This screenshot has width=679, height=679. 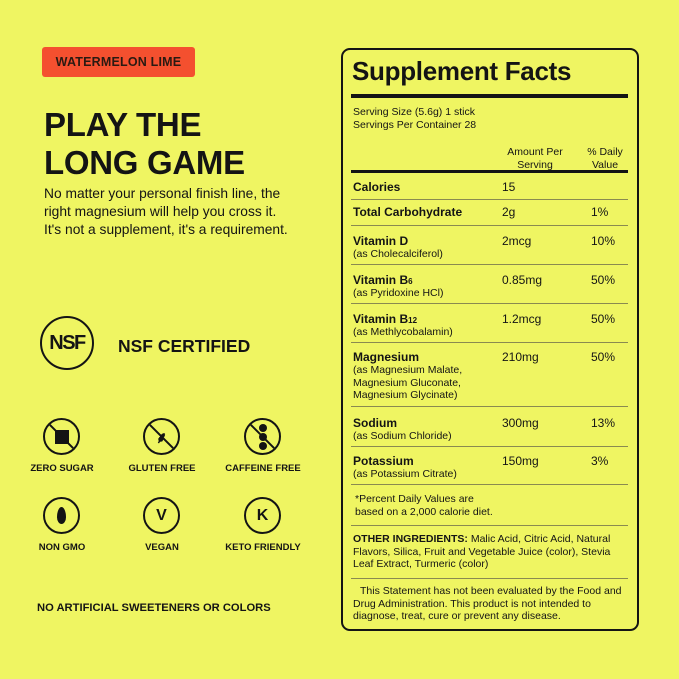 I want to click on facts-row: Sodium (as Sodium Chloride) 300mg 13%, so click(x=489, y=431).